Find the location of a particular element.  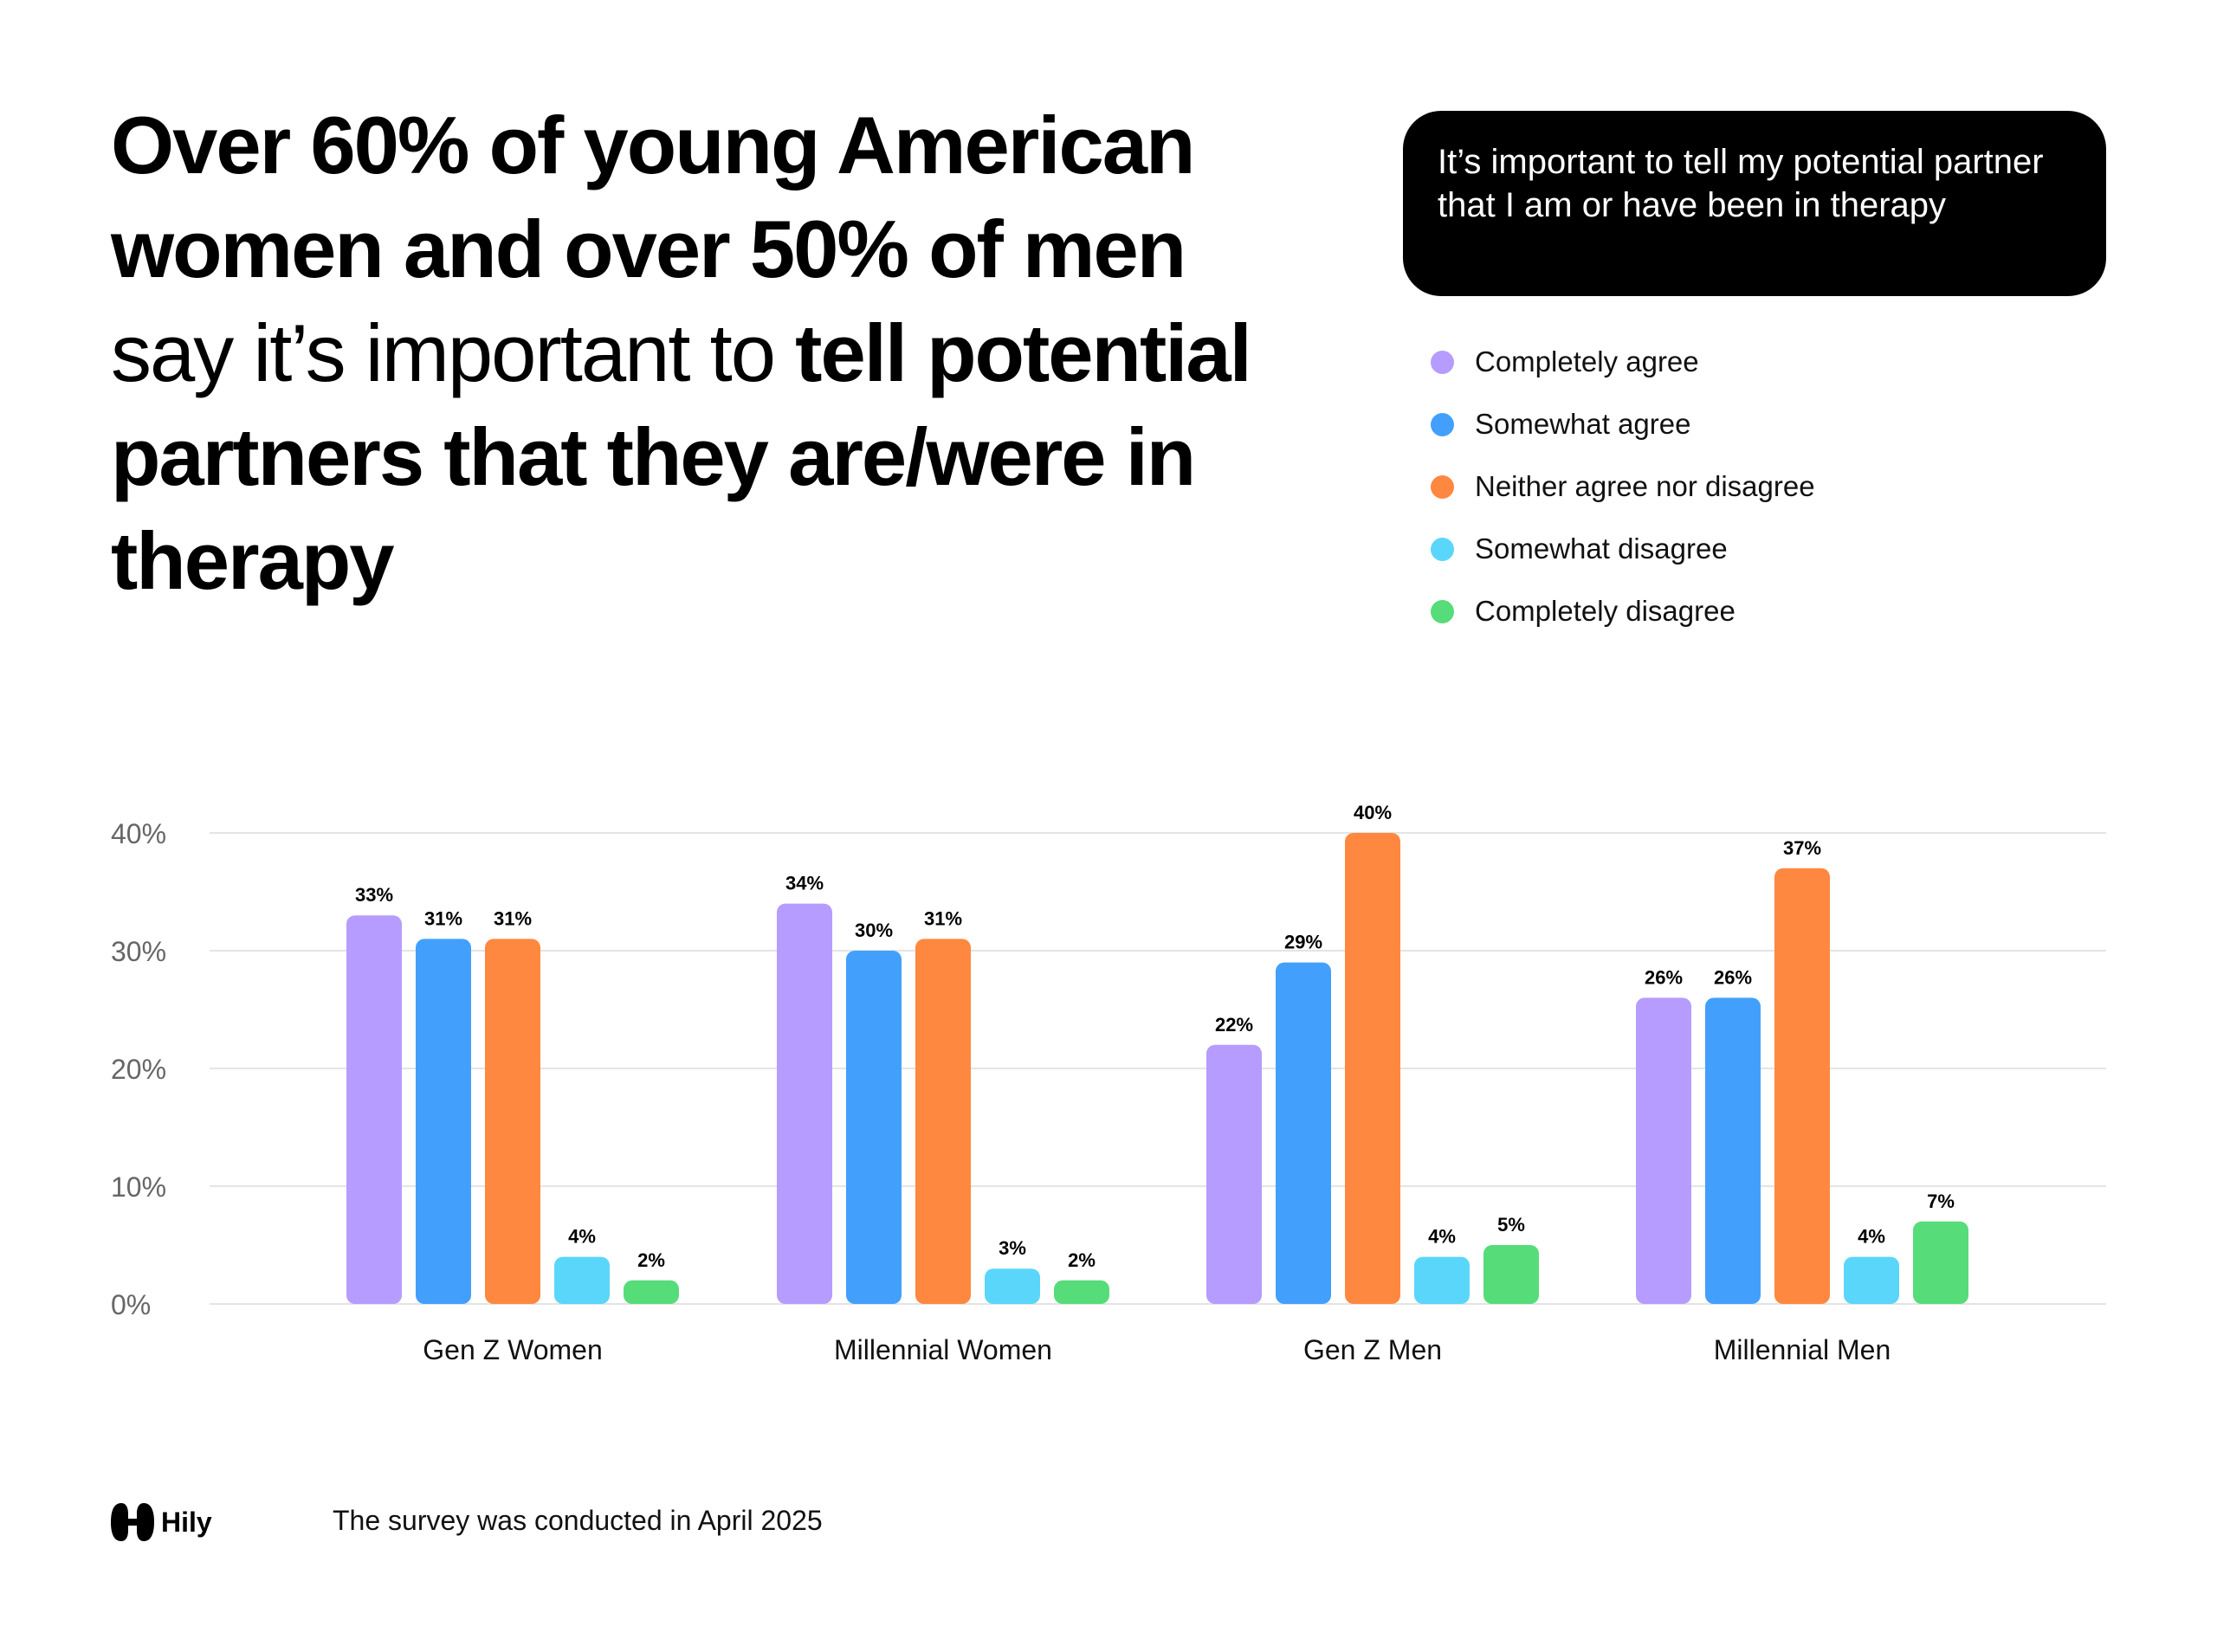

data-label: 22% is located at coordinates (1234, 1025).